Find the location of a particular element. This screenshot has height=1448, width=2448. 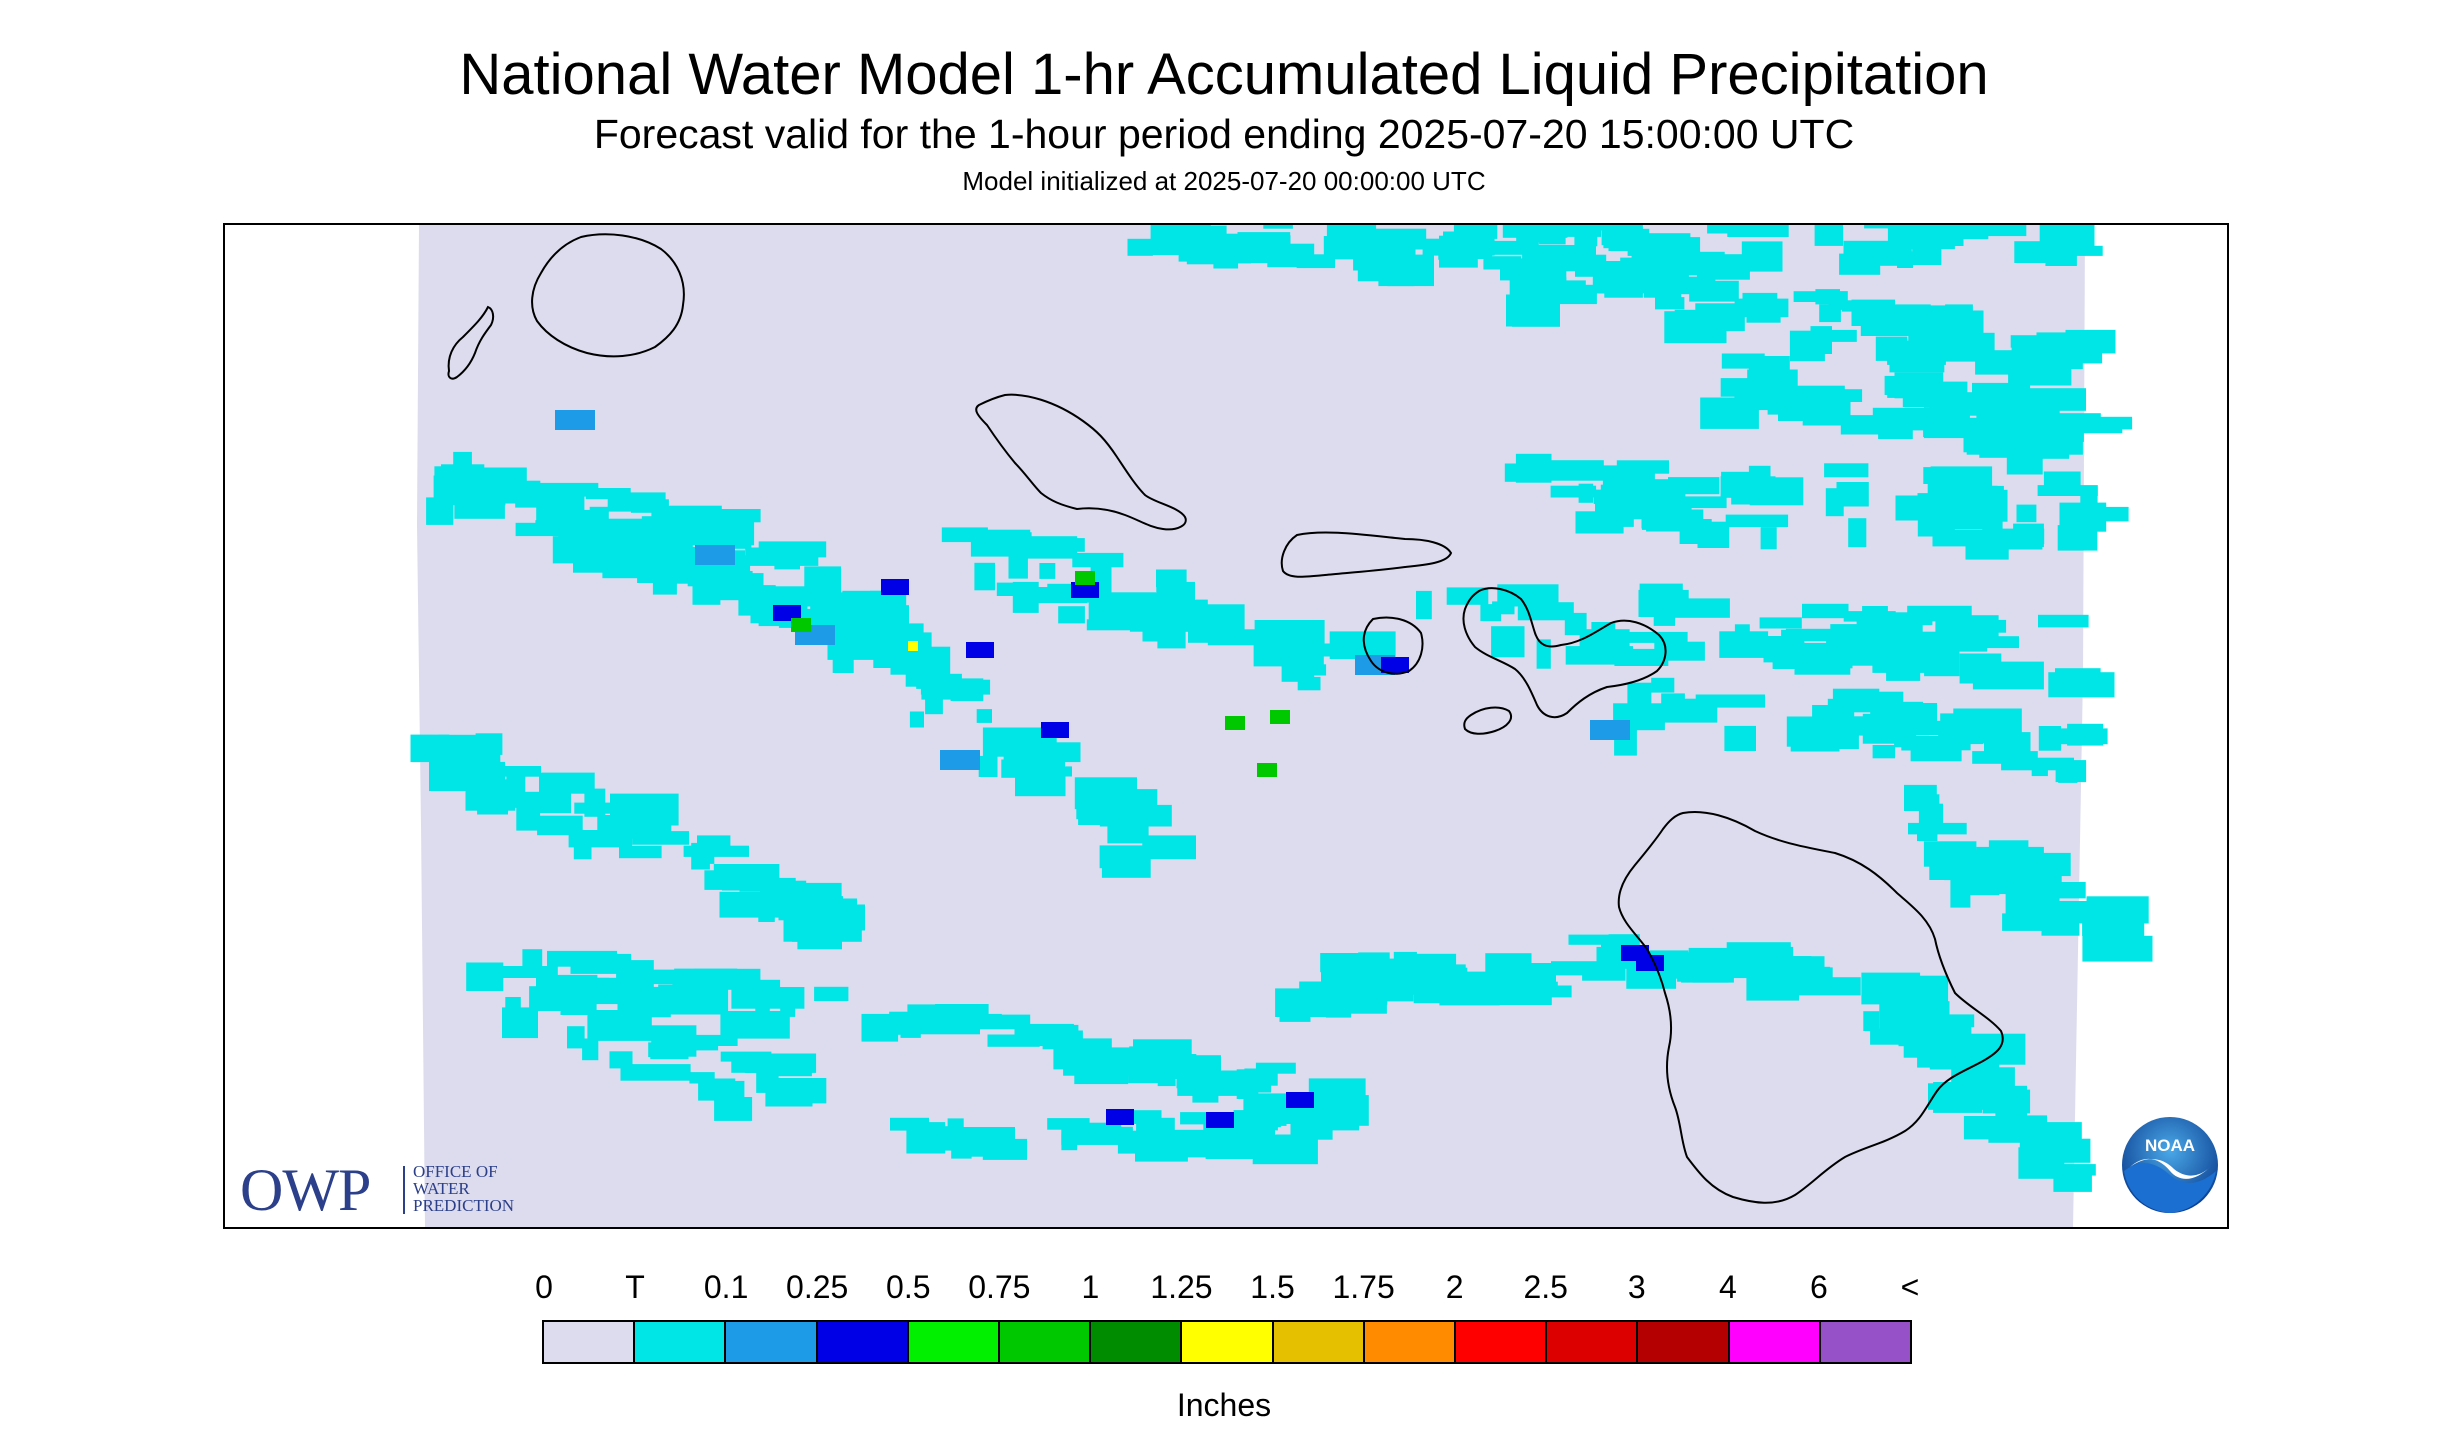

owp-logo-line-2: WATER is located at coordinates (441, 1188).